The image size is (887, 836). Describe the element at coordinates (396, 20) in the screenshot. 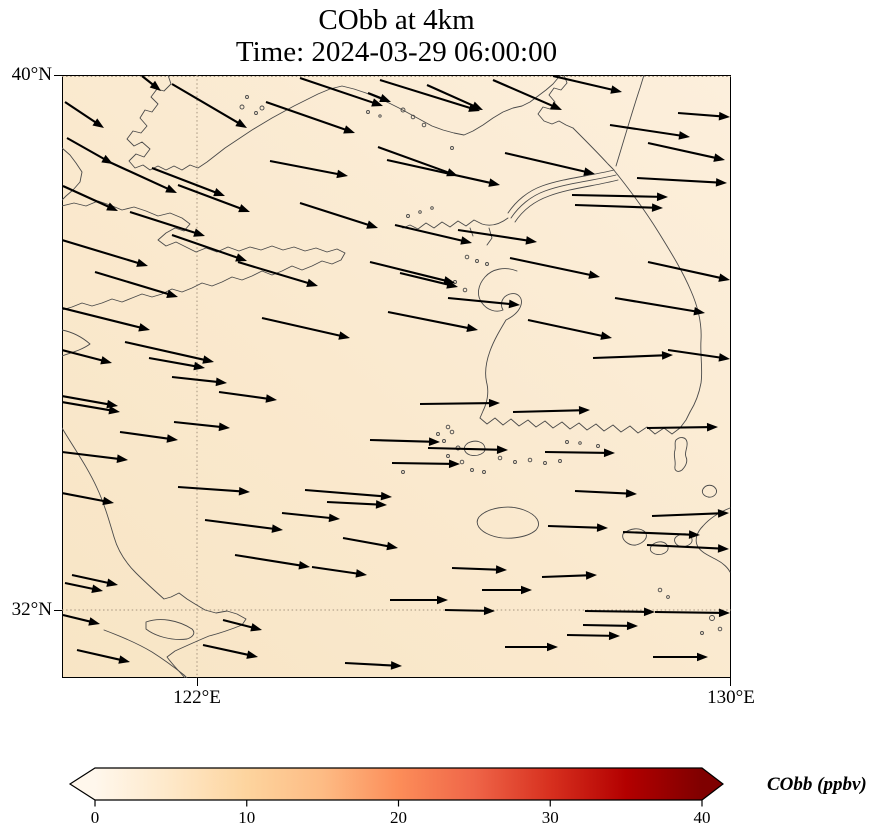

I see `plot-title-line1: CObb at 4km` at that location.